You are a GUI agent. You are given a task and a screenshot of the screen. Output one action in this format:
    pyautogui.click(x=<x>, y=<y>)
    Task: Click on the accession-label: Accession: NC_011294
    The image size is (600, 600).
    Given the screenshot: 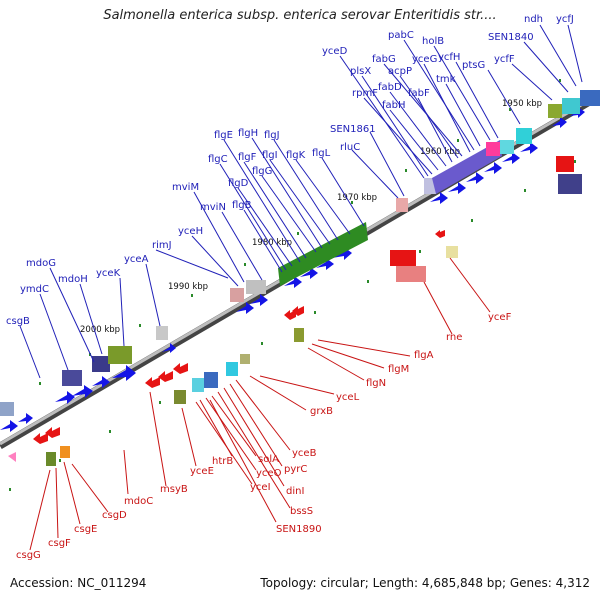 What is the action you would take?
    pyautogui.click(x=78, y=583)
    